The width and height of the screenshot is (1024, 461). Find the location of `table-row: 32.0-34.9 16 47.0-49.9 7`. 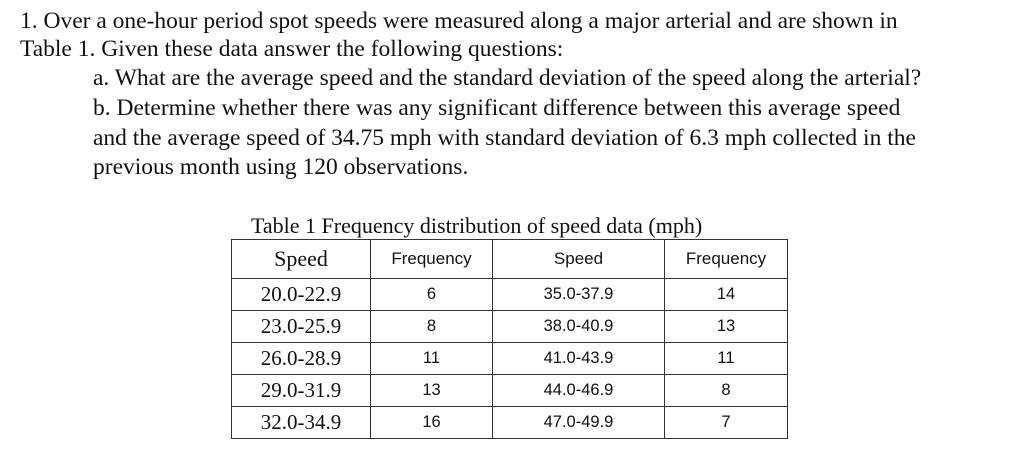

table-row: 32.0-34.9 16 47.0-49.9 7 is located at coordinates (509, 422).